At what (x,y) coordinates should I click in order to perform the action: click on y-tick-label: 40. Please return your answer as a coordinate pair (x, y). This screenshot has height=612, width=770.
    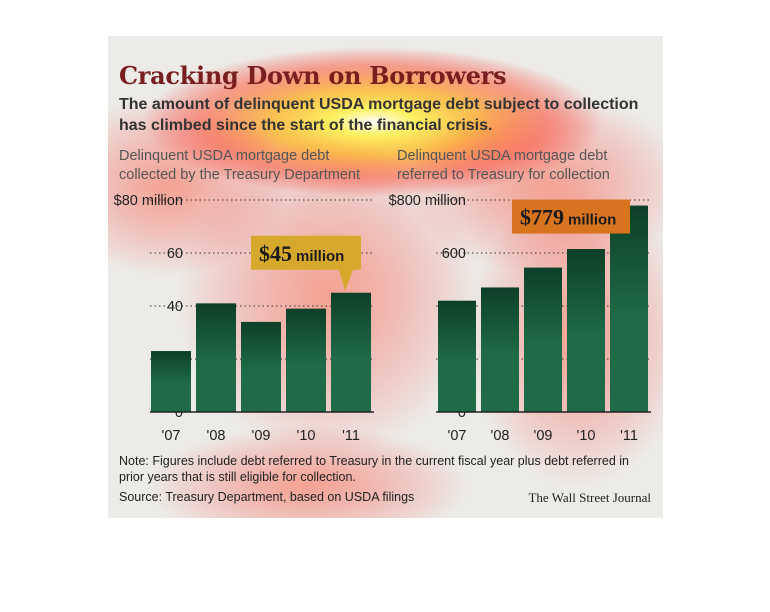
    Looking at the image, I should click on (175, 307).